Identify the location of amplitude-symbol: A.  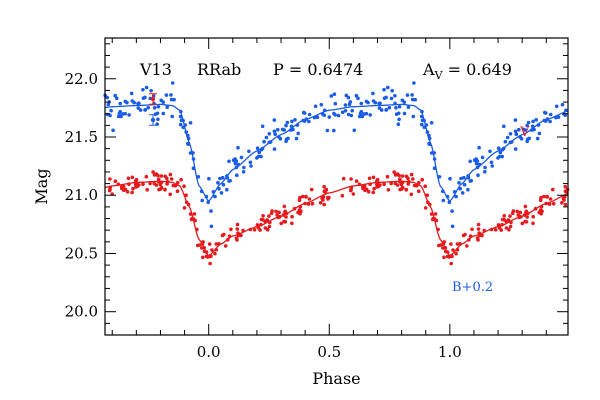
(428, 69).